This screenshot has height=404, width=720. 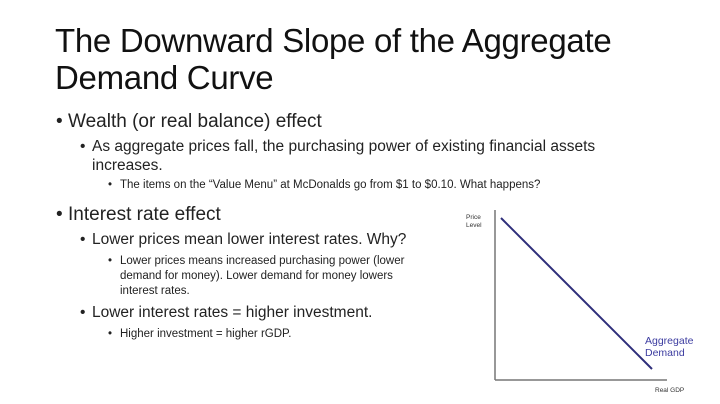 I want to click on curve-label: Aggregate Demand, so click(x=669, y=347).